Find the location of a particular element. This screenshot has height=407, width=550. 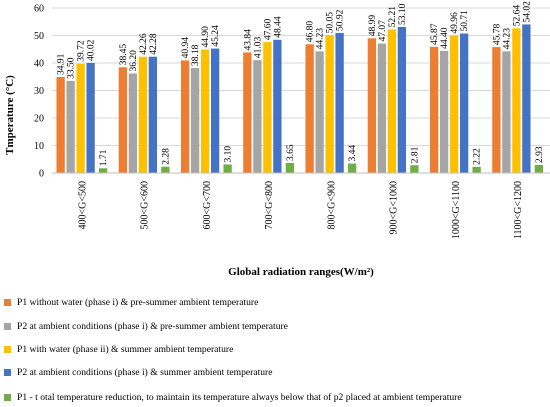

data-label: 48.99 is located at coordinates (373, 26).